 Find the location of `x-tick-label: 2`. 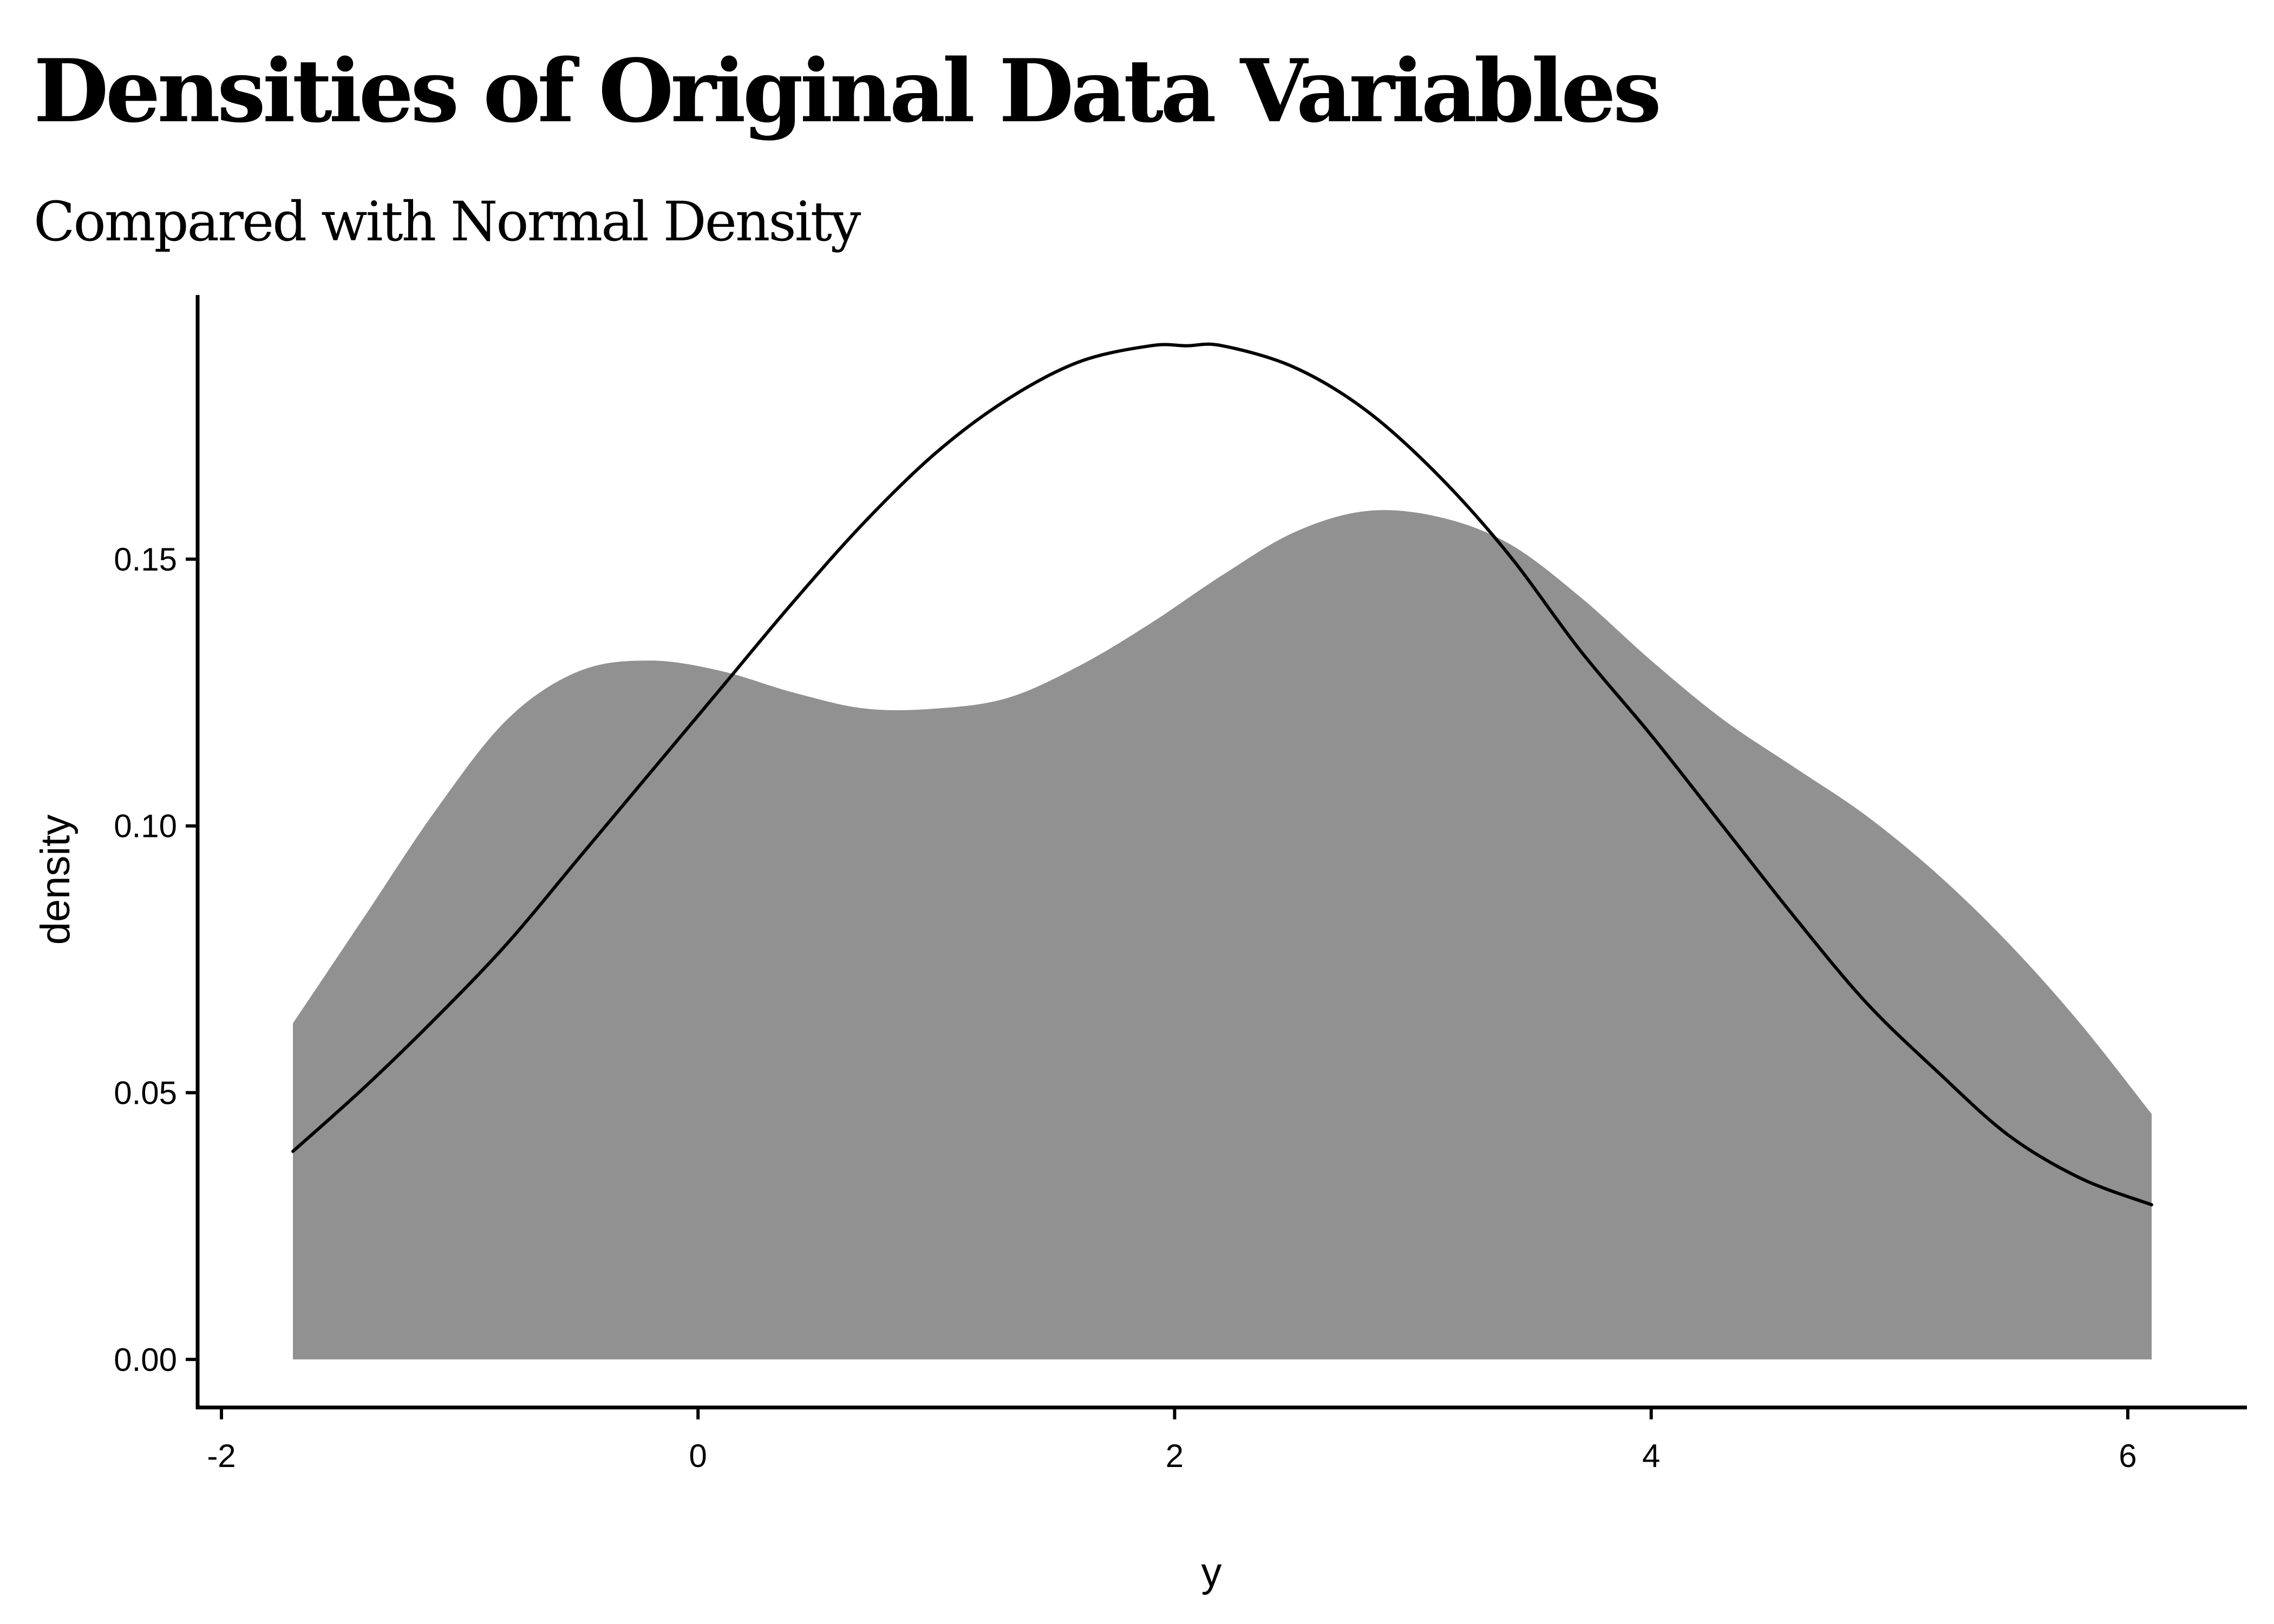

x-tick-label: 2 is located at coordinates (1175, 1456).